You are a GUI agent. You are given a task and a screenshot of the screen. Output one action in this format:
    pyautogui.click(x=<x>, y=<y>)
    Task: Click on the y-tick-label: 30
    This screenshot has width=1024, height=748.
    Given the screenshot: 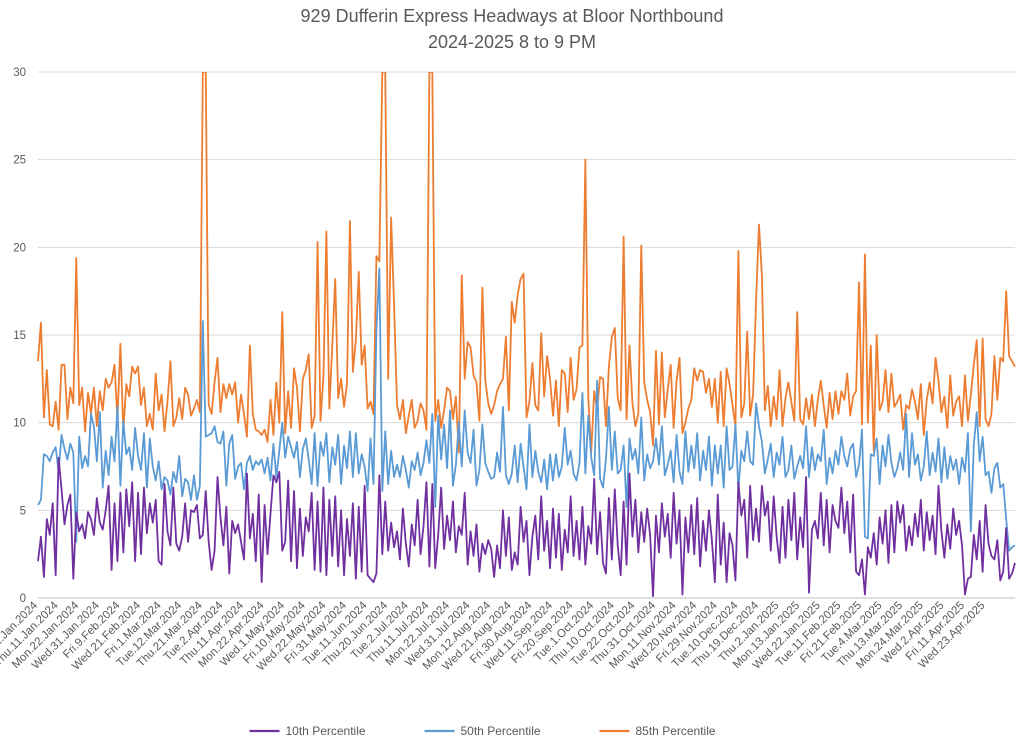 What is the action you would take?
    pyautogui.click(x=19, y=73)
    